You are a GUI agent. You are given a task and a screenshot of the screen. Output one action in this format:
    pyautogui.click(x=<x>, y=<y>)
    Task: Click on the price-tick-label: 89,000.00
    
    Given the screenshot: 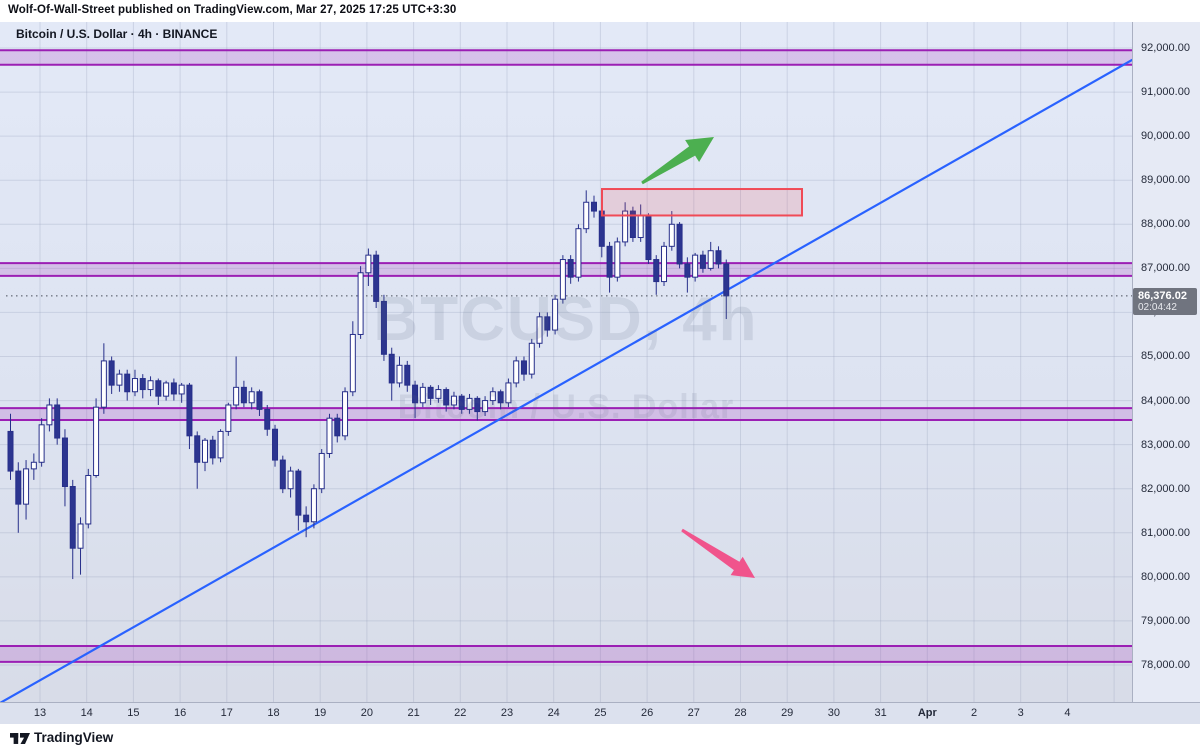 What is the action you would take?
    pyautogui.click(x=1165, y=180)
    